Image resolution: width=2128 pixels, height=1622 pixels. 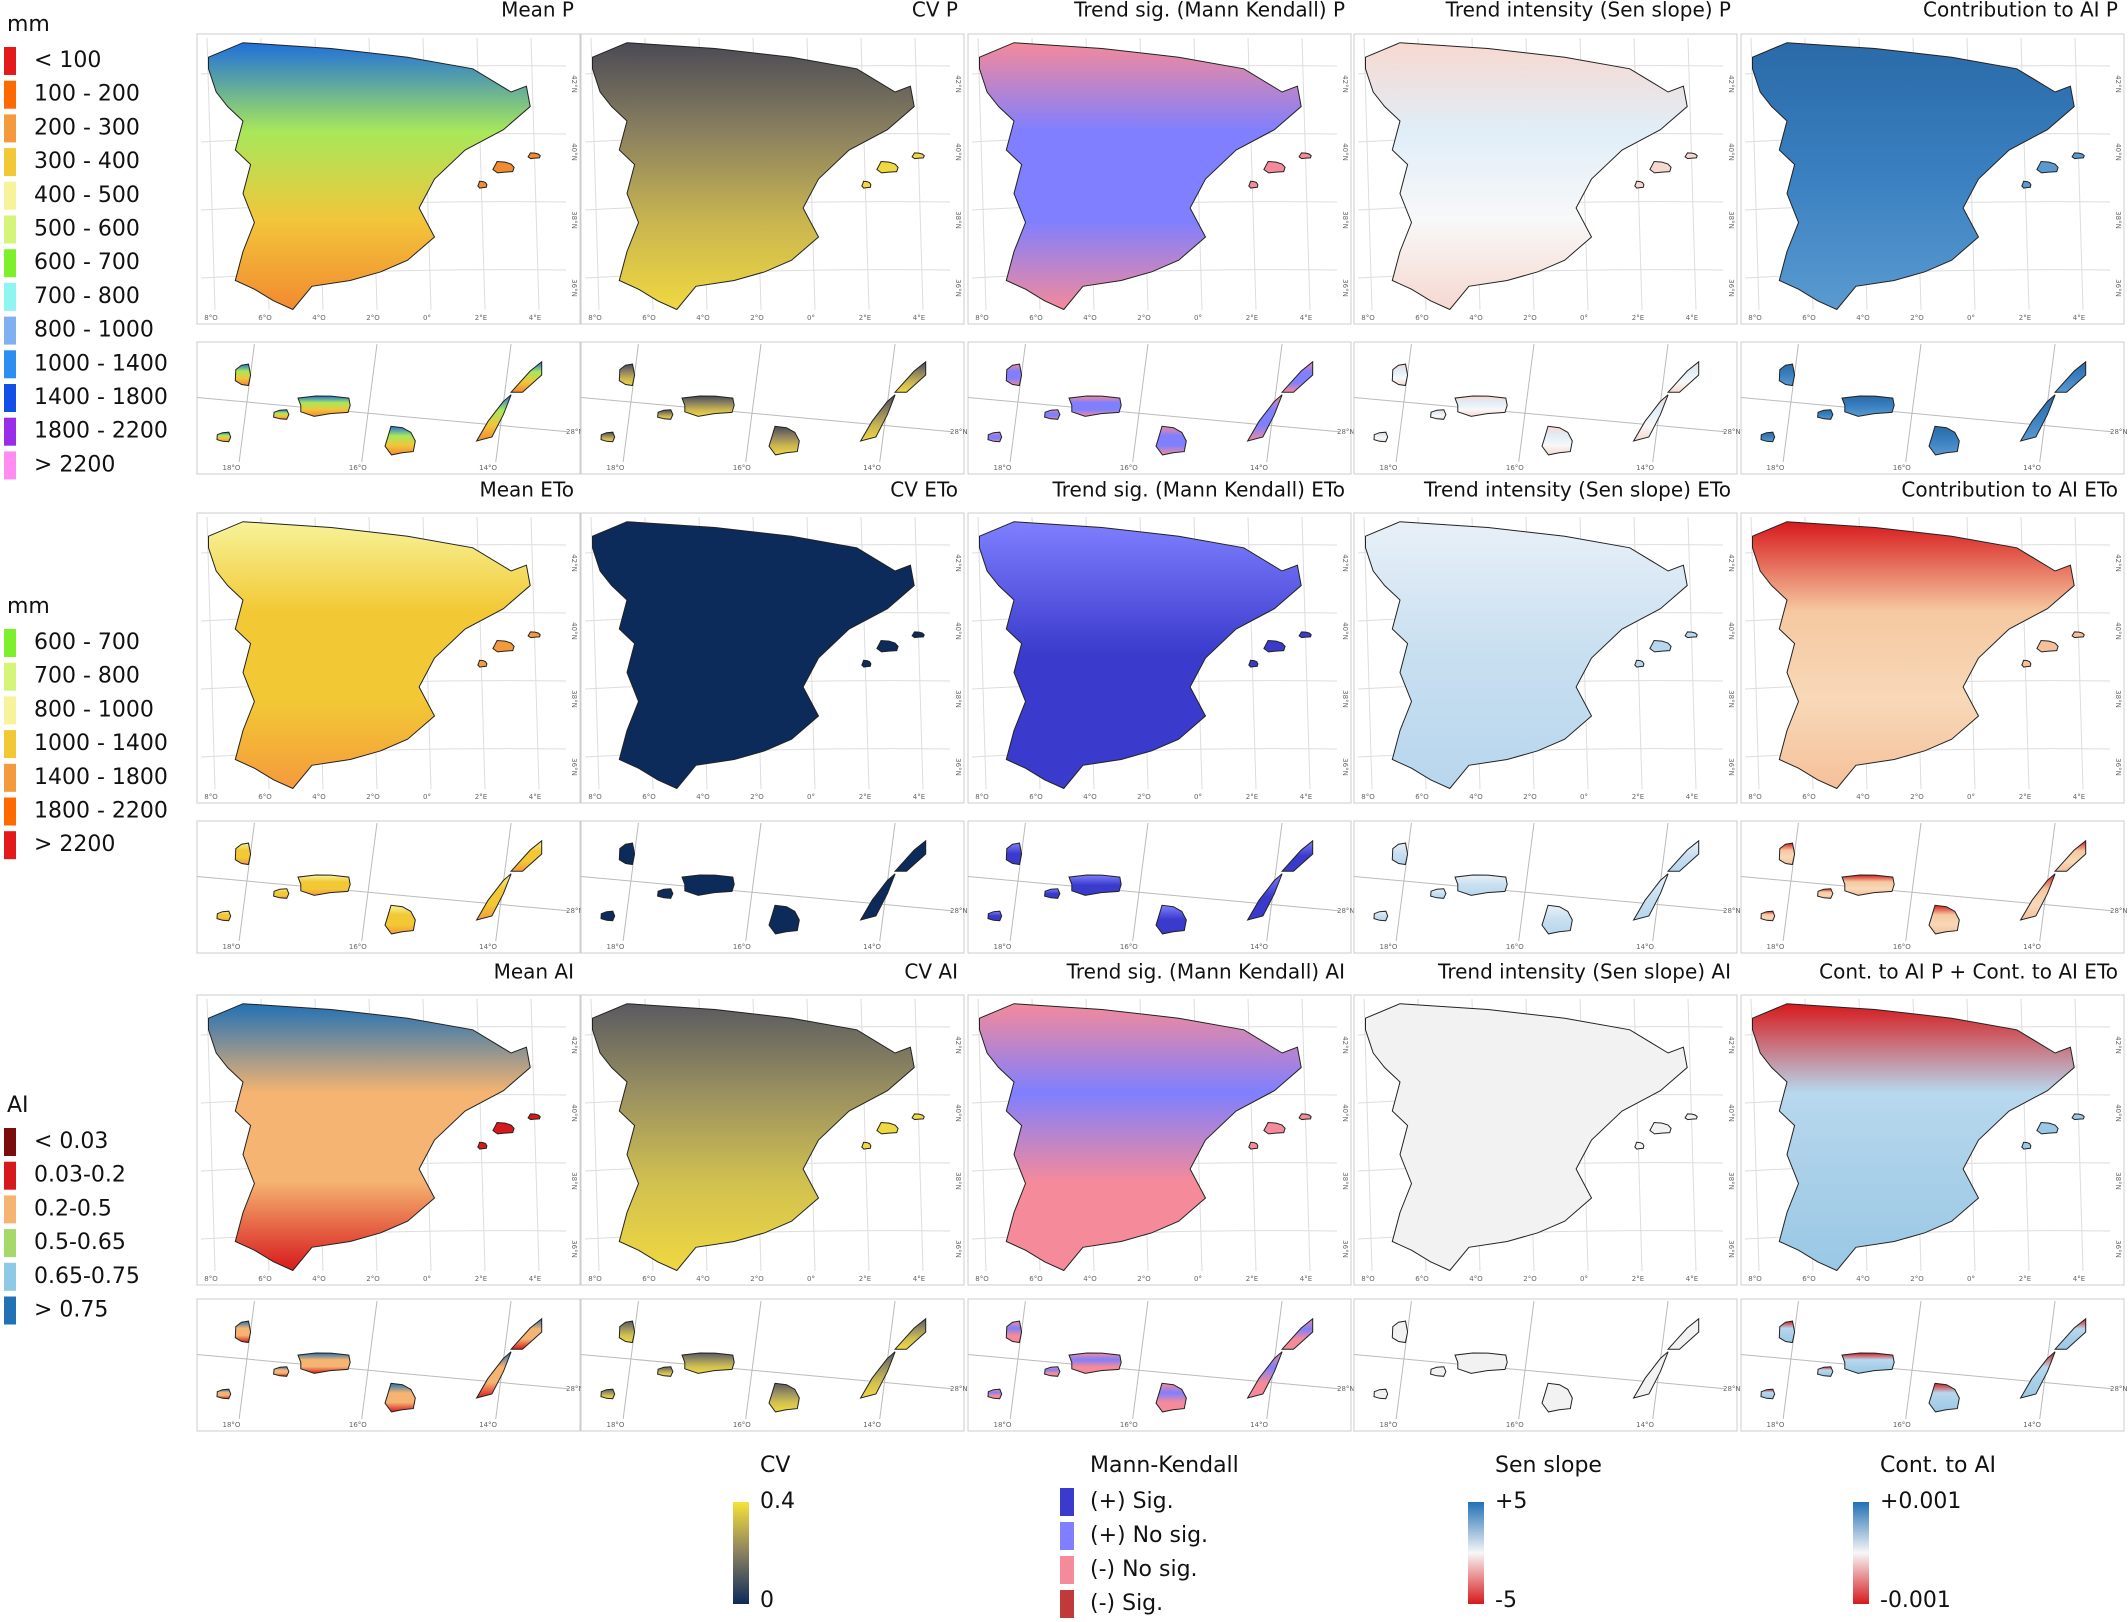 I want to click on legend-label: (-) Sig., so click(x=1126, y=1603).